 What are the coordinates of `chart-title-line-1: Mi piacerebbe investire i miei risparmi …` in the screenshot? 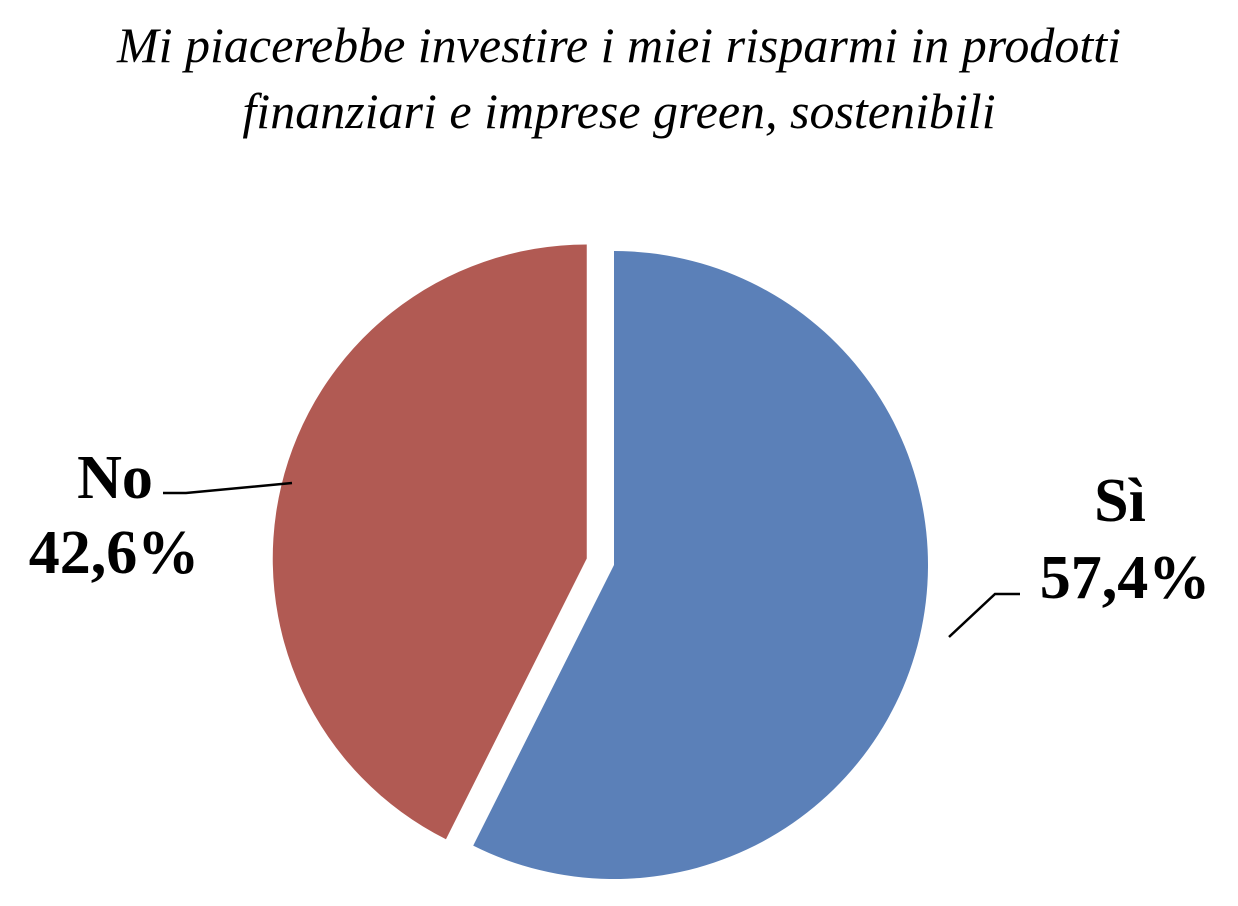 It's located at (619, 45).